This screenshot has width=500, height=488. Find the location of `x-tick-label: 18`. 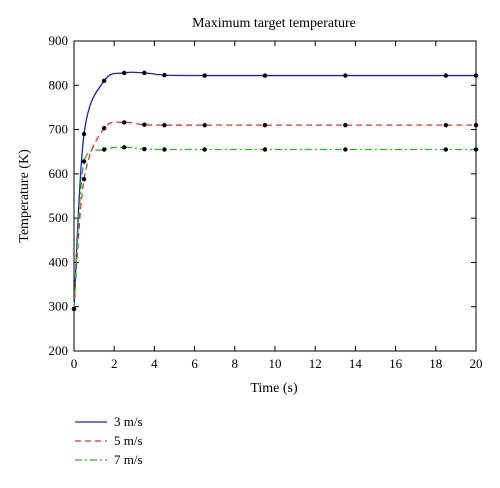

x-tick-label: 18 is located at coordinates (435, 363).